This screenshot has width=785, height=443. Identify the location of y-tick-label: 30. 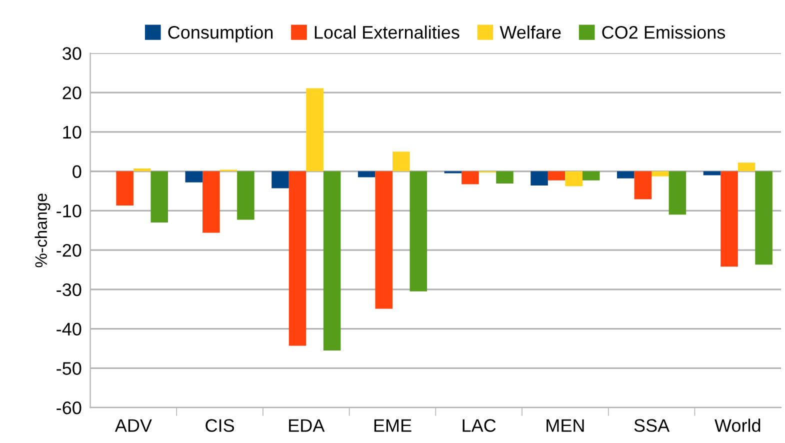
(72, 53).